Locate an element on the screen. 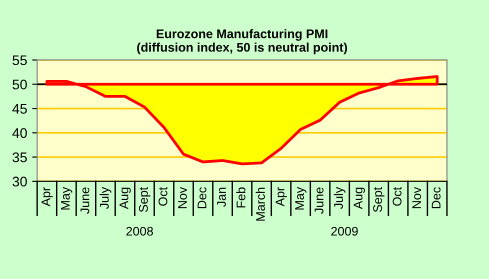 The width and height of the screenshot is (489, 279). y-tick-label: 55 is located at coordinates (19, 60).